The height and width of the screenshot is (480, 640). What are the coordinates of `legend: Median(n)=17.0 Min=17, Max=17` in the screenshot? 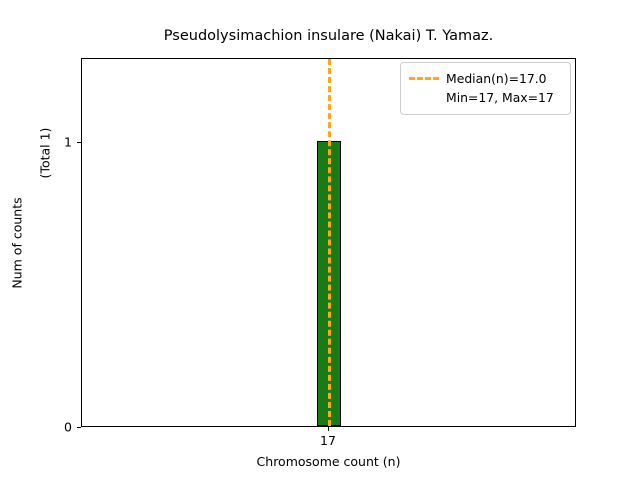 It's located at (485, 88).